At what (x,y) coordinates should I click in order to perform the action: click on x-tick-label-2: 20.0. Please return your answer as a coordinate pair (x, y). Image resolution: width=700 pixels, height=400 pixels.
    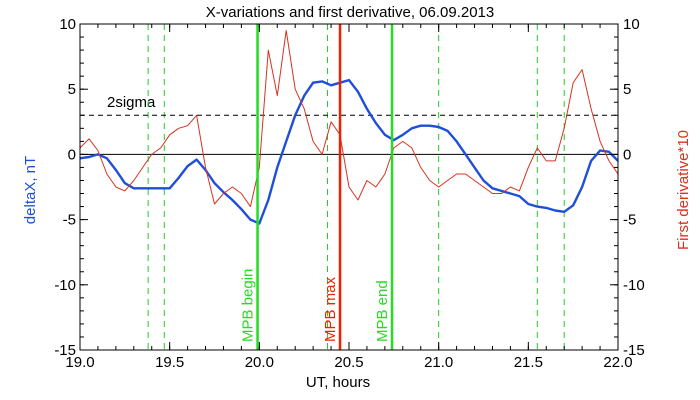
    Looking at the image, I should click on (259, 362).